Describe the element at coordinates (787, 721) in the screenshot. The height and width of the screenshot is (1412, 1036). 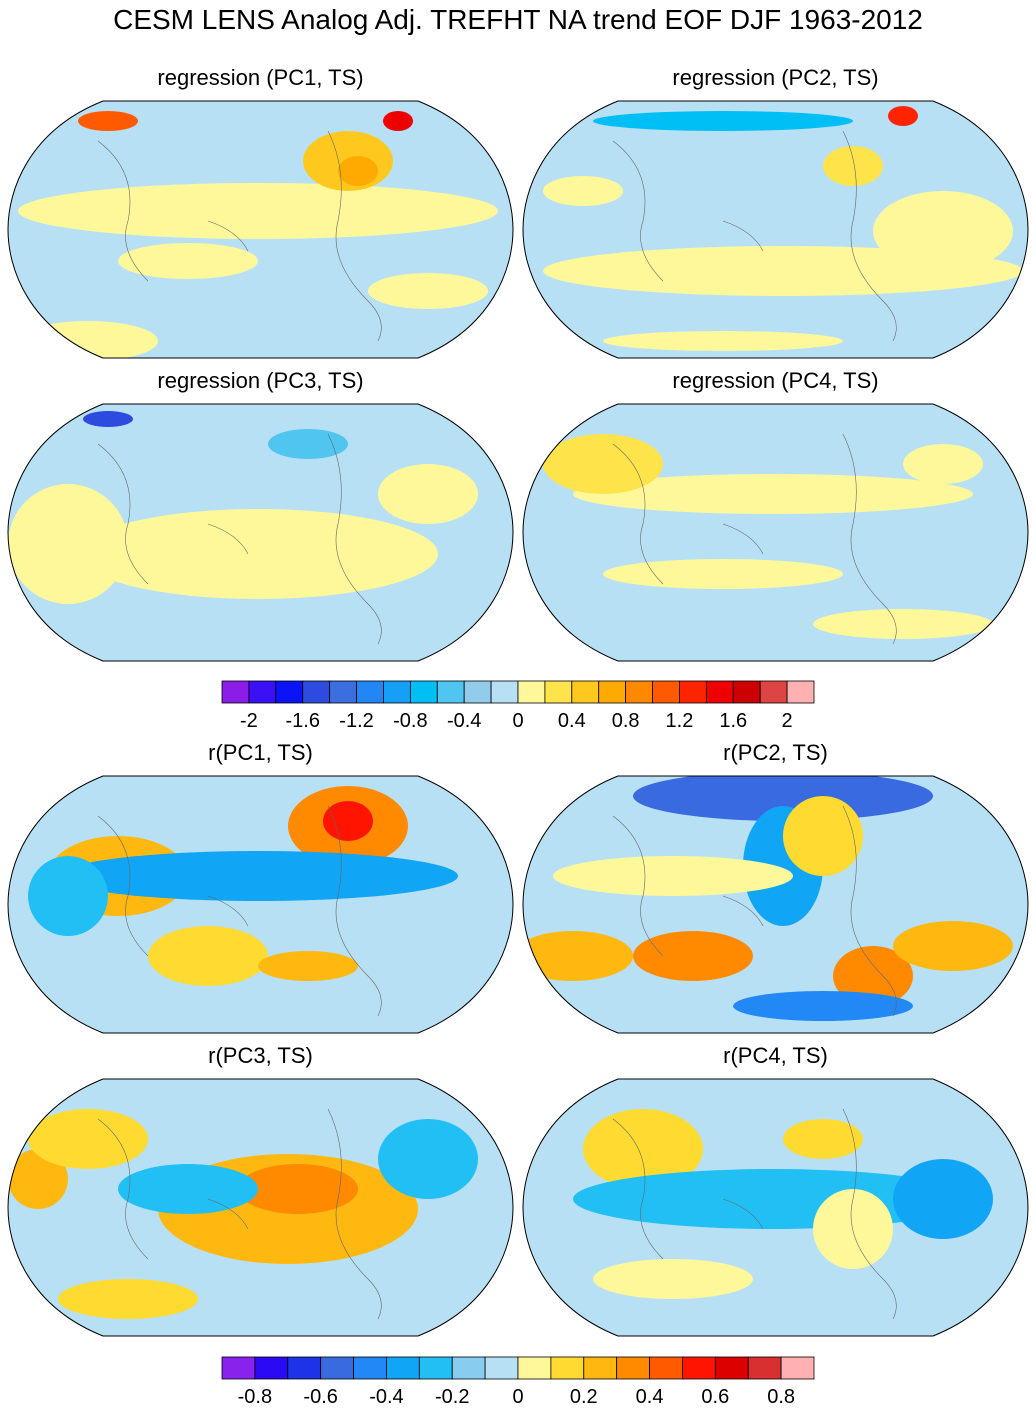
I see `colorbar-tick-label: 2` at that location.